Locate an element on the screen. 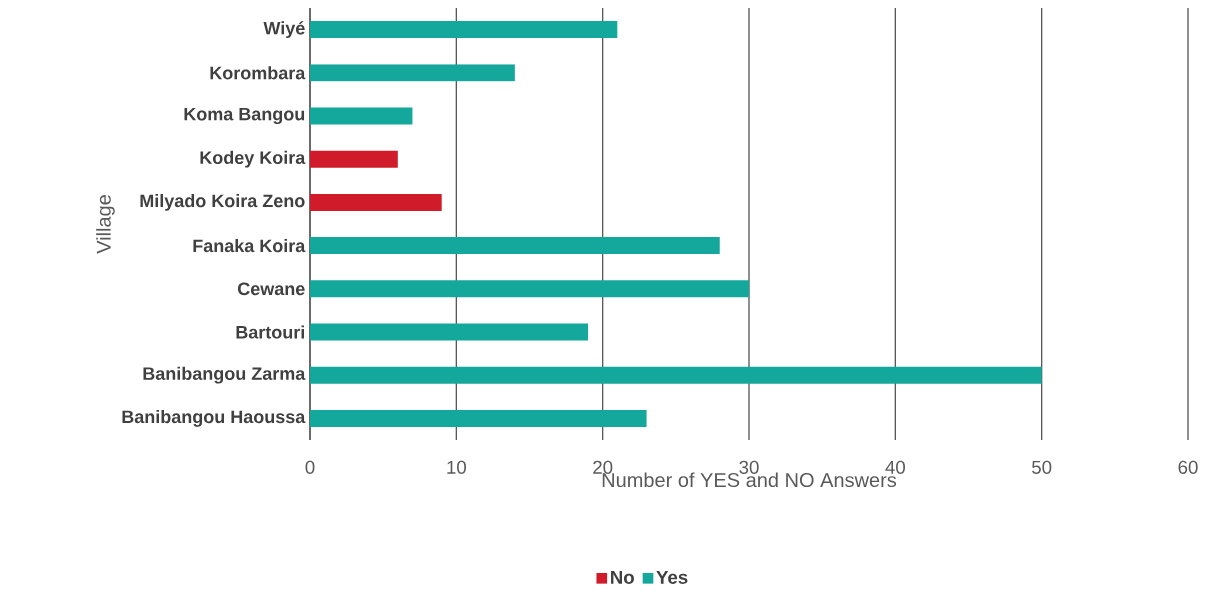 The width and height of the screenshot is (1212, 590). y-tick-label: Fanaka Koira is located at coordinates (249, 245).